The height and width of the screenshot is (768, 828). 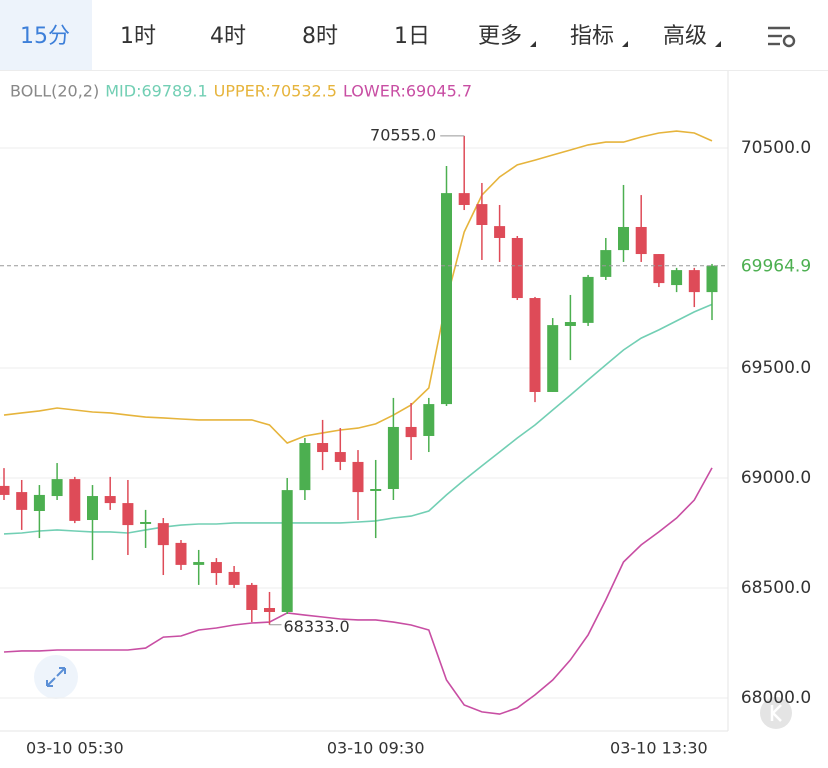 I want to click on min-label: 68333.0, so click(x=317, y=626).